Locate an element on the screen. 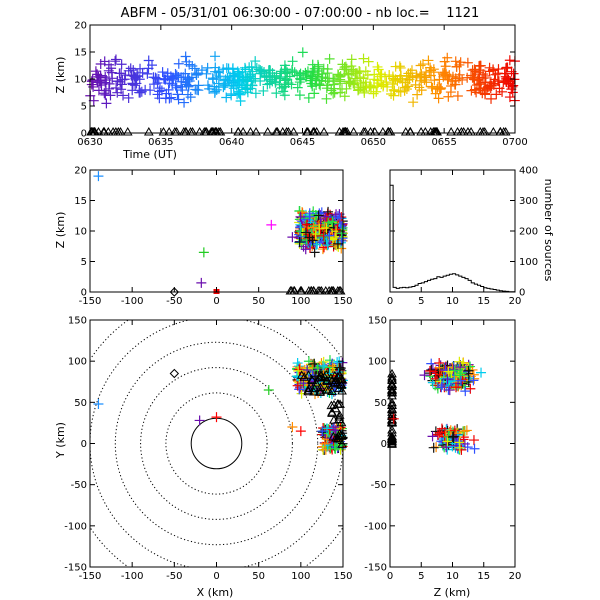  station-diamond is located at coordinates (174, 373).